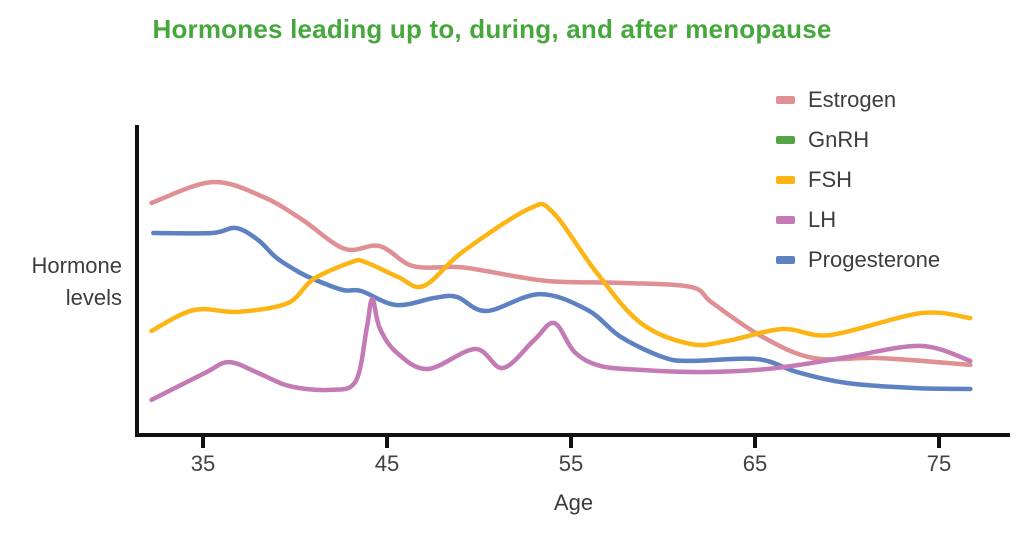 This screenshot has height=538, width=1024. What do you see at coordinates (76, 281) in the screenshot?
I see `y-axis-label: Hormone levels` at bounding box center [76, 281].